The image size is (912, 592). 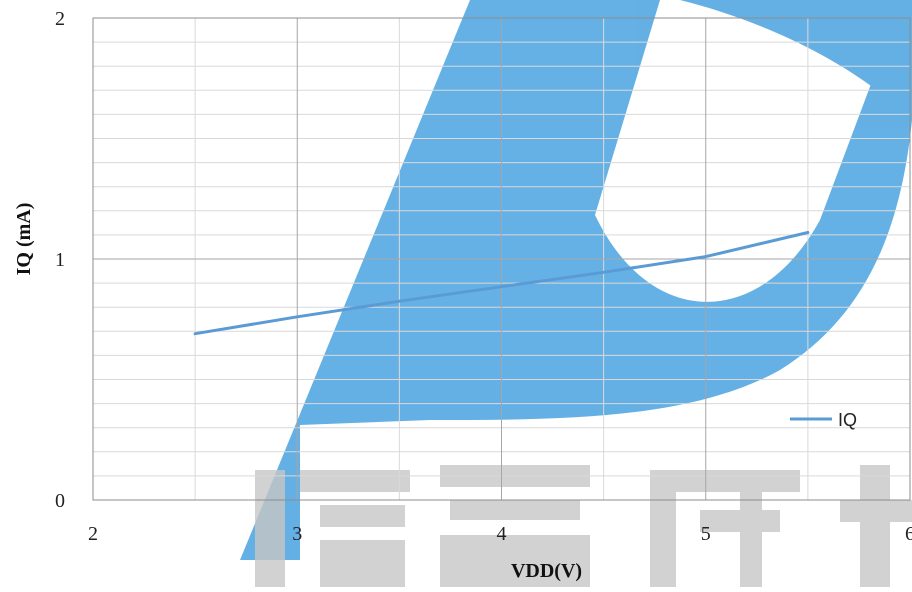 I want to click on watermark-curve, so click(x=796, y=60).